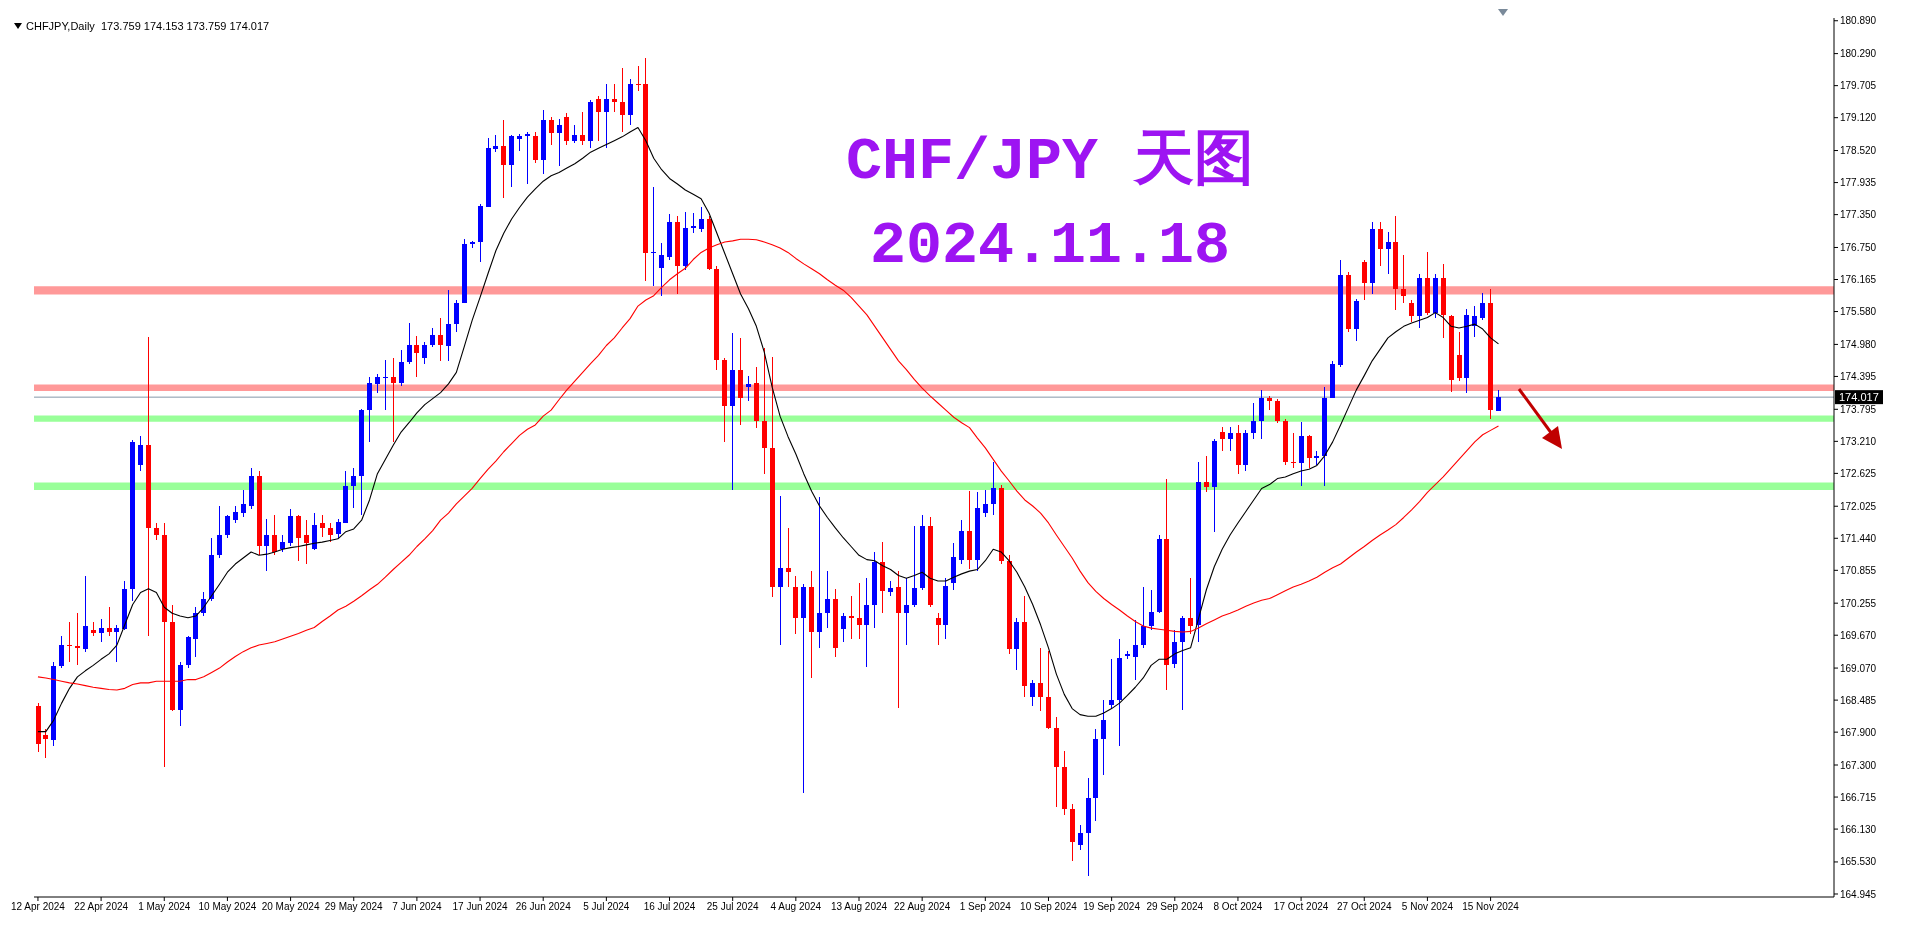  Describe the element at coordinates (1301, 907) in the screenshot. I see `x-tick-label: 17 Oct 2024` at that location.